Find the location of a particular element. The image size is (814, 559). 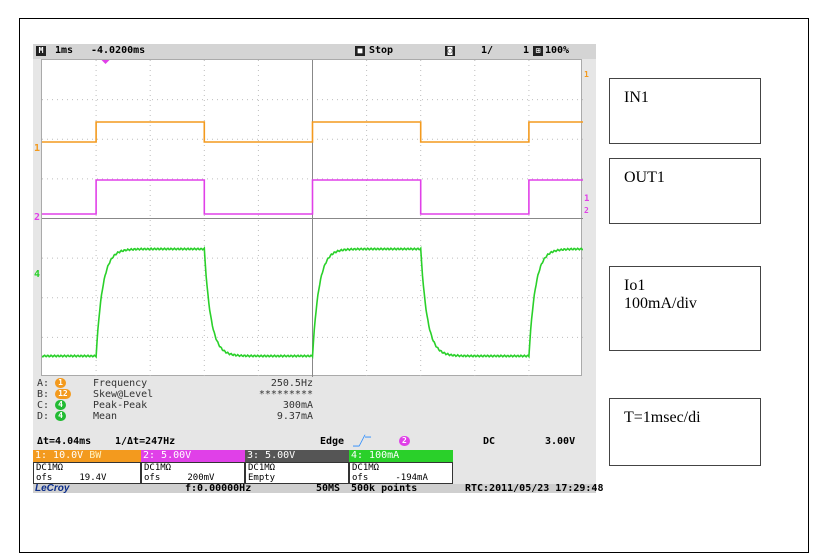

ch3-info: DC1MΩ Empty is located at coordinates (297, 473).